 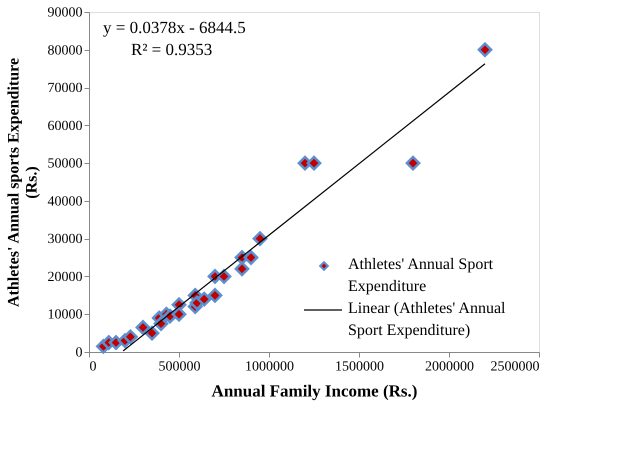 I want to click on x-tick-label: 2000000, so click(x=449, y=367).